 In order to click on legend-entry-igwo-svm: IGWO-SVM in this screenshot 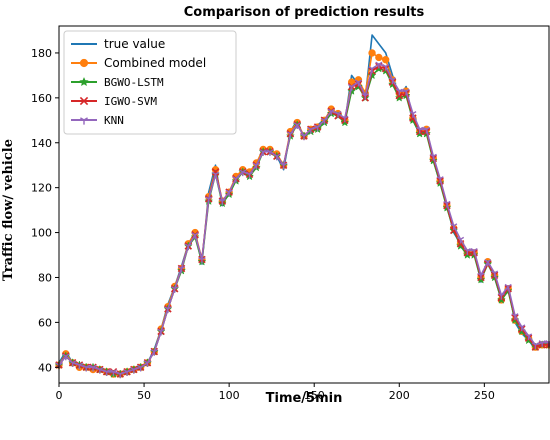, I will do `click(114, 101)`.